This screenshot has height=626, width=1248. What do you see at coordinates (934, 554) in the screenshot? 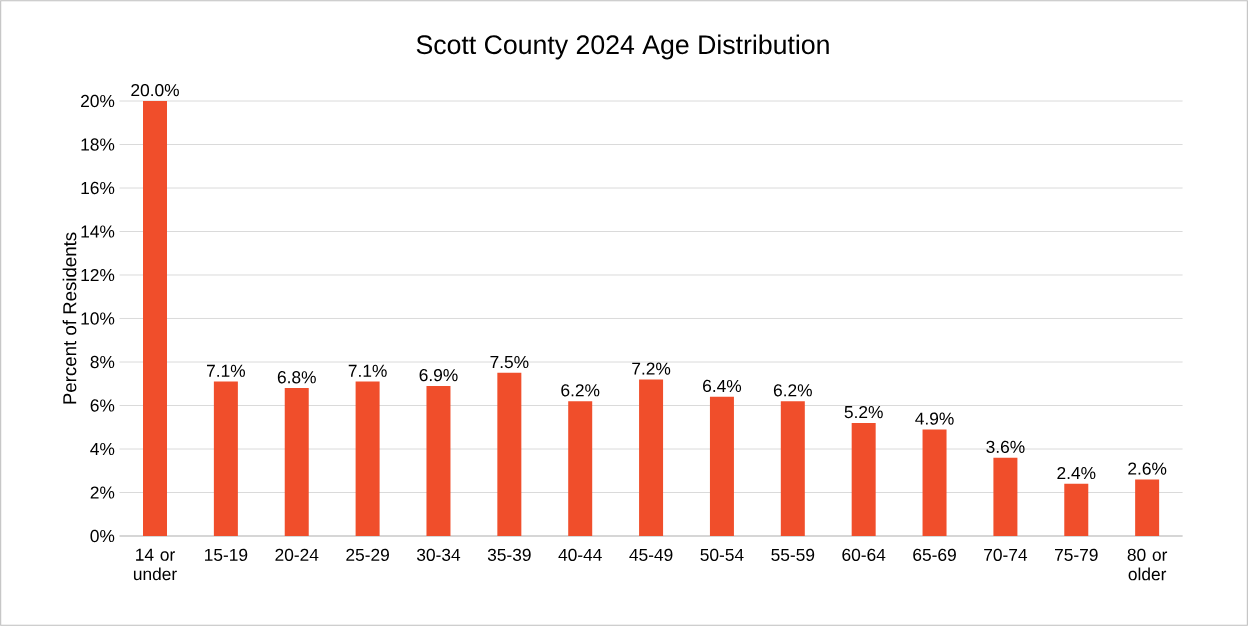
I see `x-tick-label: 65-69` at bounding box center [934, 554].